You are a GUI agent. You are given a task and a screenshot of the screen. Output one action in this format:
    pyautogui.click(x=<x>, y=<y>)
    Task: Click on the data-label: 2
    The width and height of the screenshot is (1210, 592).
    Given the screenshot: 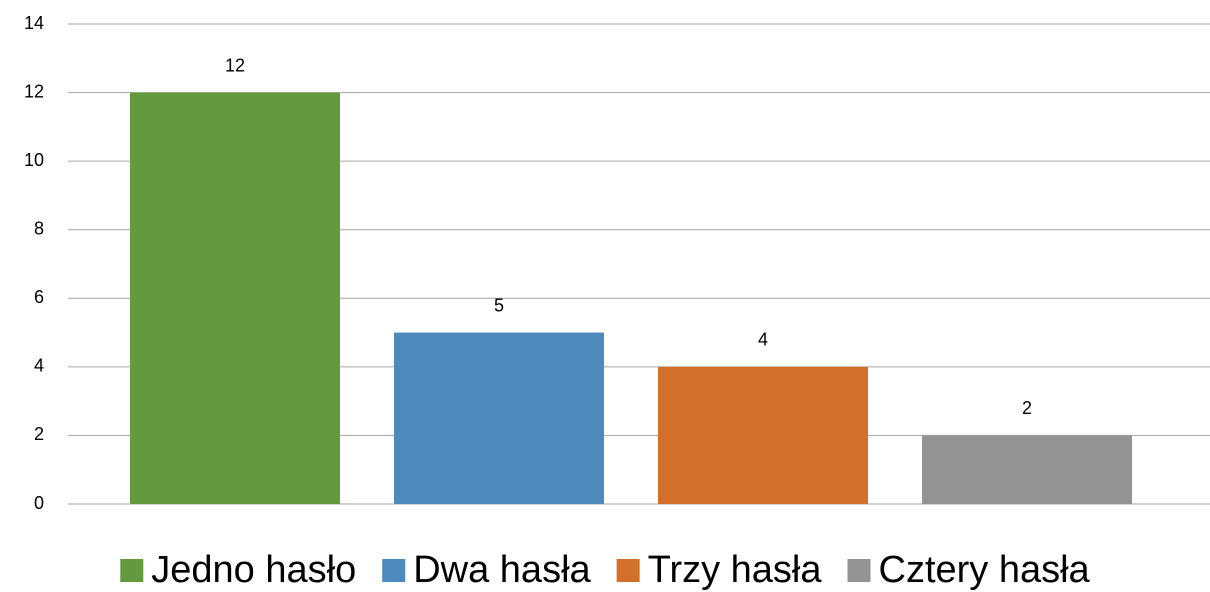 What is the action you would take?
    pyautogui.click(x=1027, y=408)
    